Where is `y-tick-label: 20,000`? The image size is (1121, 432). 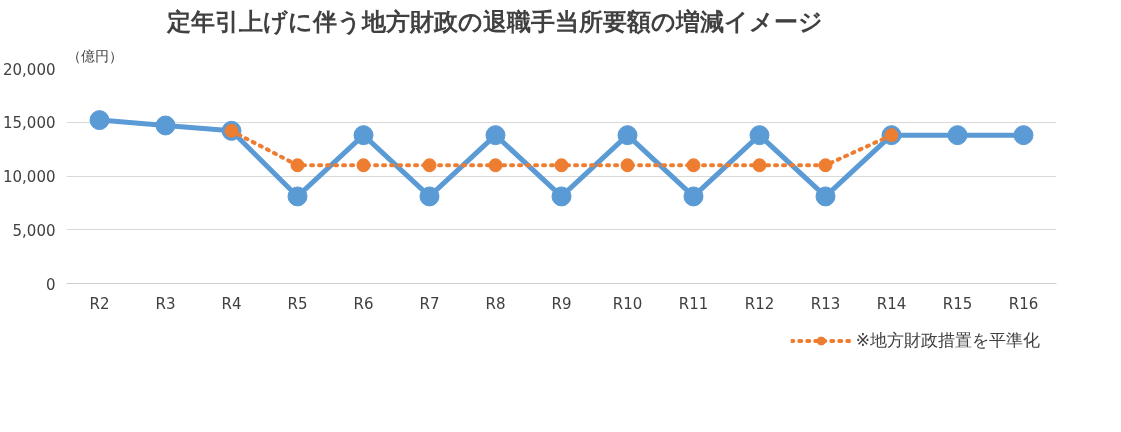
y-tick-label: 20,000 is located at coordinates (29, 69).